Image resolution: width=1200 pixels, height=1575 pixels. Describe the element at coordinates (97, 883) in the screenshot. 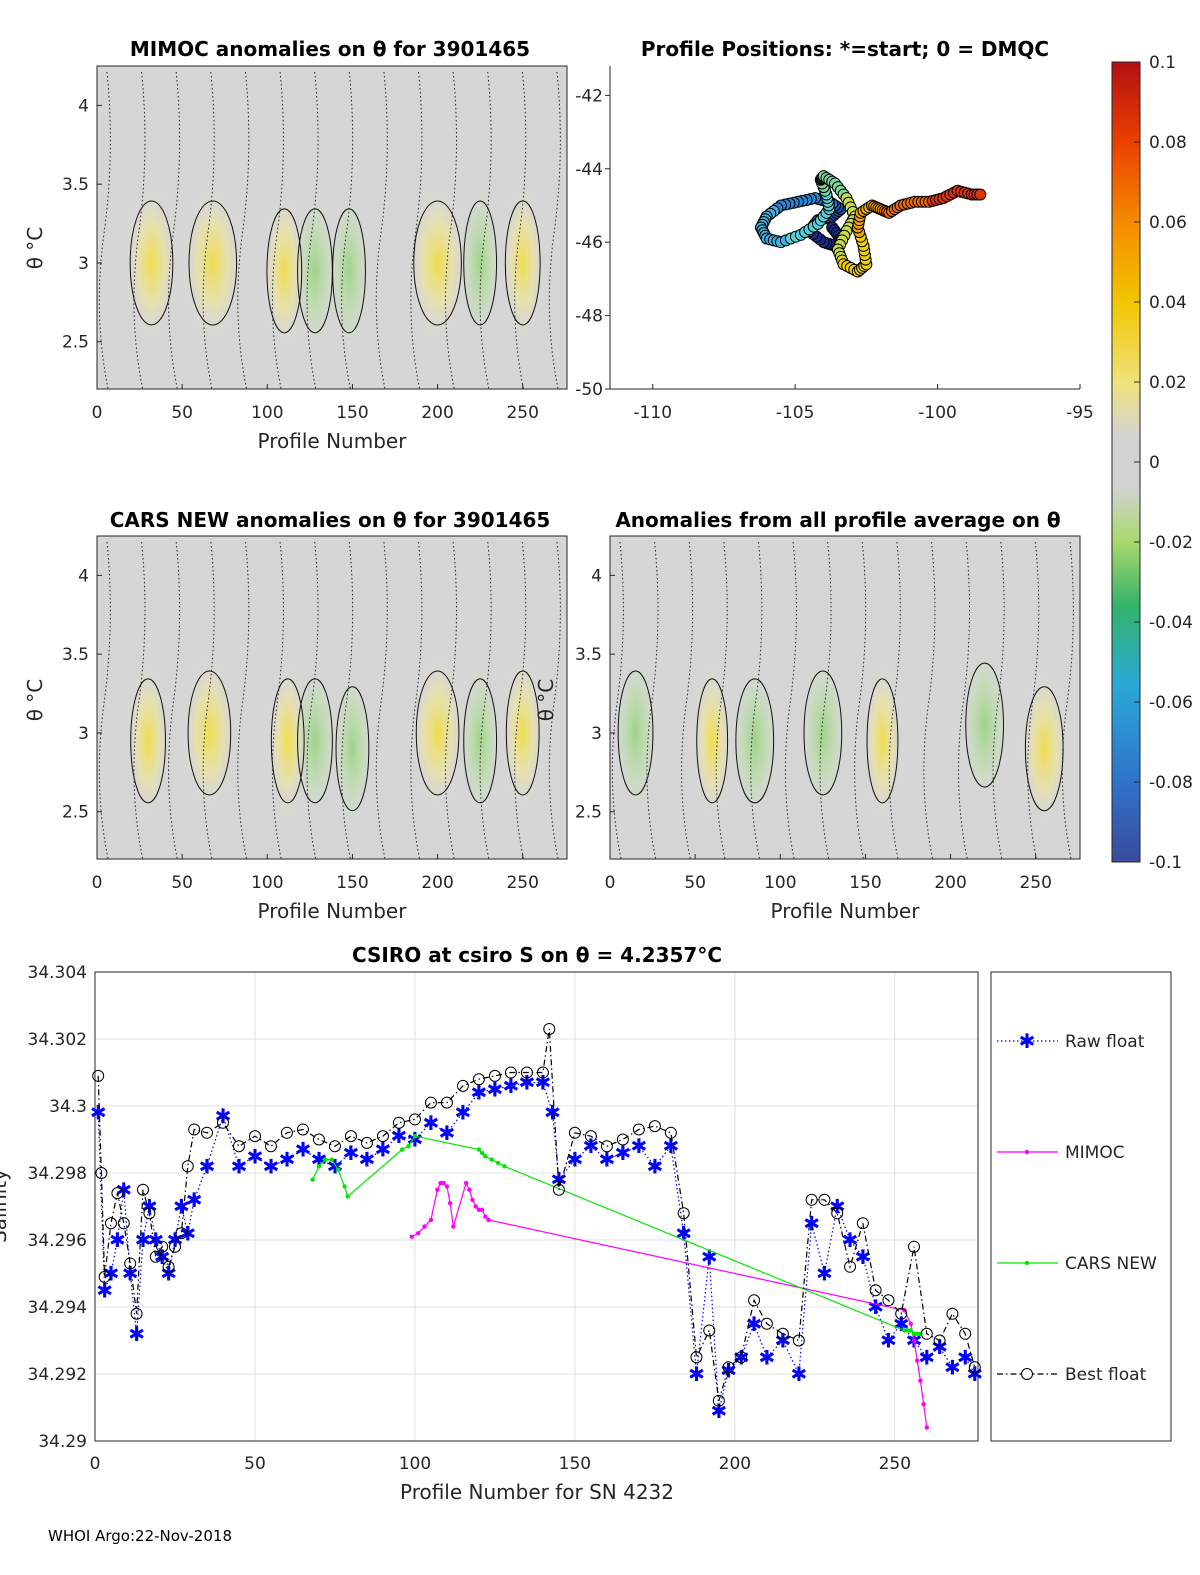

I see `cars-xtick-label: 0` at that location.